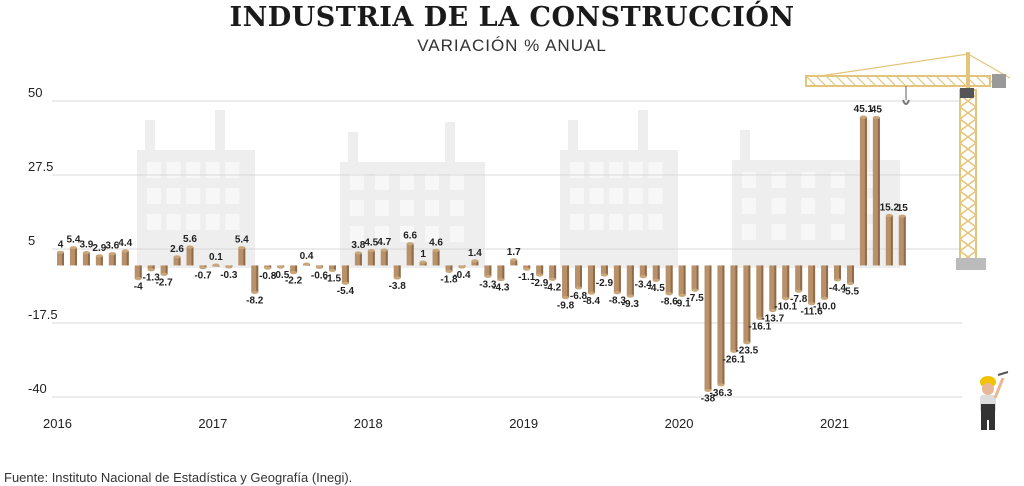 The width and height of the screenshot is (1024, 486). What do you see at coordinates (177, 249) in the screenshot?
I see `data-label: 2.6` at bounding box center [177, 249].